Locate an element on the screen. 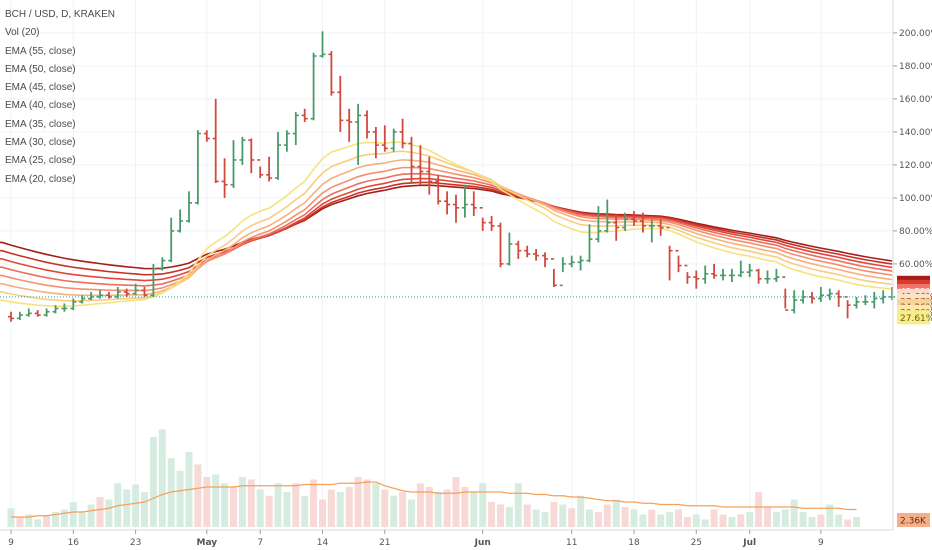  legend-ema-45: EMA (45, close) is located at coordinates (40, 88).